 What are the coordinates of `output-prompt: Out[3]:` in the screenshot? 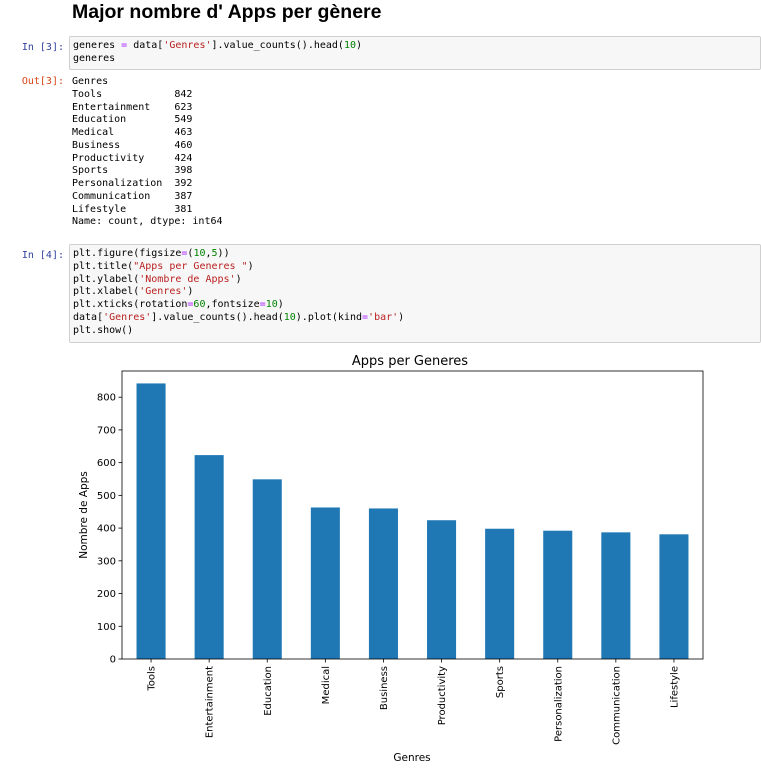 It's located at (42, 81).